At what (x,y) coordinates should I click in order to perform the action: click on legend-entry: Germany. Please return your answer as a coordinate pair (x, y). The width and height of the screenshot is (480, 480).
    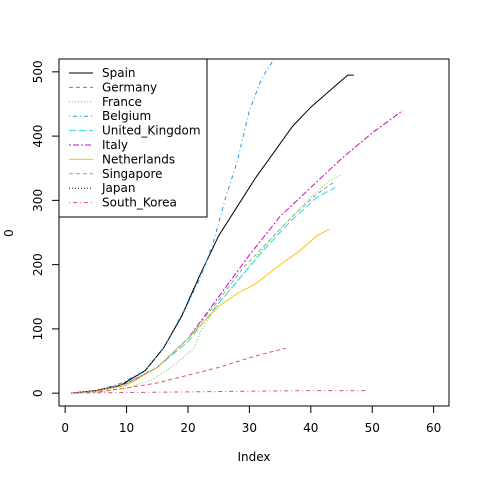
    Looking at the image, I should click on (129, 87).